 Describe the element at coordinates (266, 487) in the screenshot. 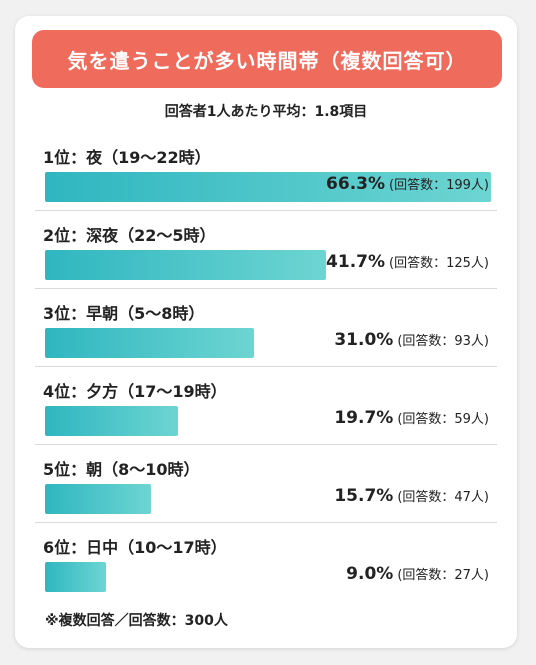

I see `bar-row: 5位：朝（8〜10時） 15.7% (回答数：47人)` at that location.